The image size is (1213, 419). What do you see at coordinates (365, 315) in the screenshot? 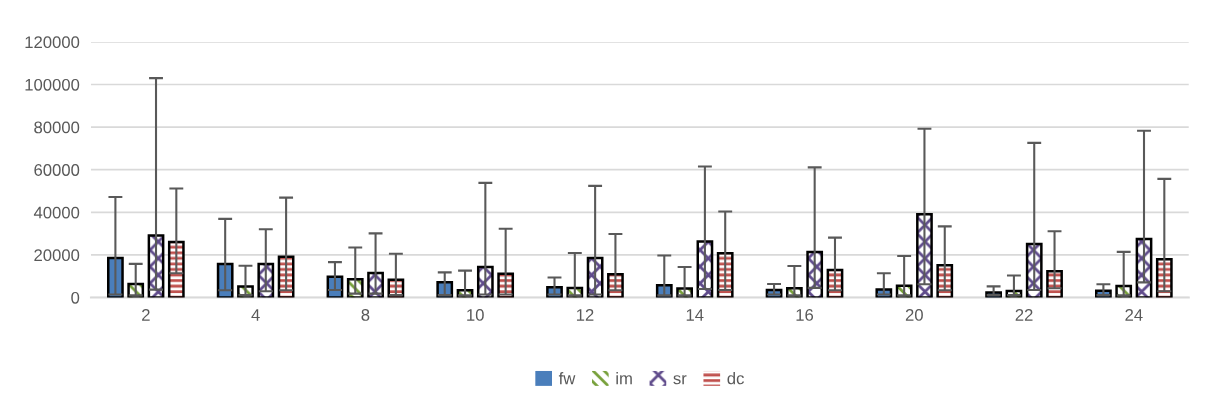
I see `x-tick-label: 8` at bounding box center [365, 315].